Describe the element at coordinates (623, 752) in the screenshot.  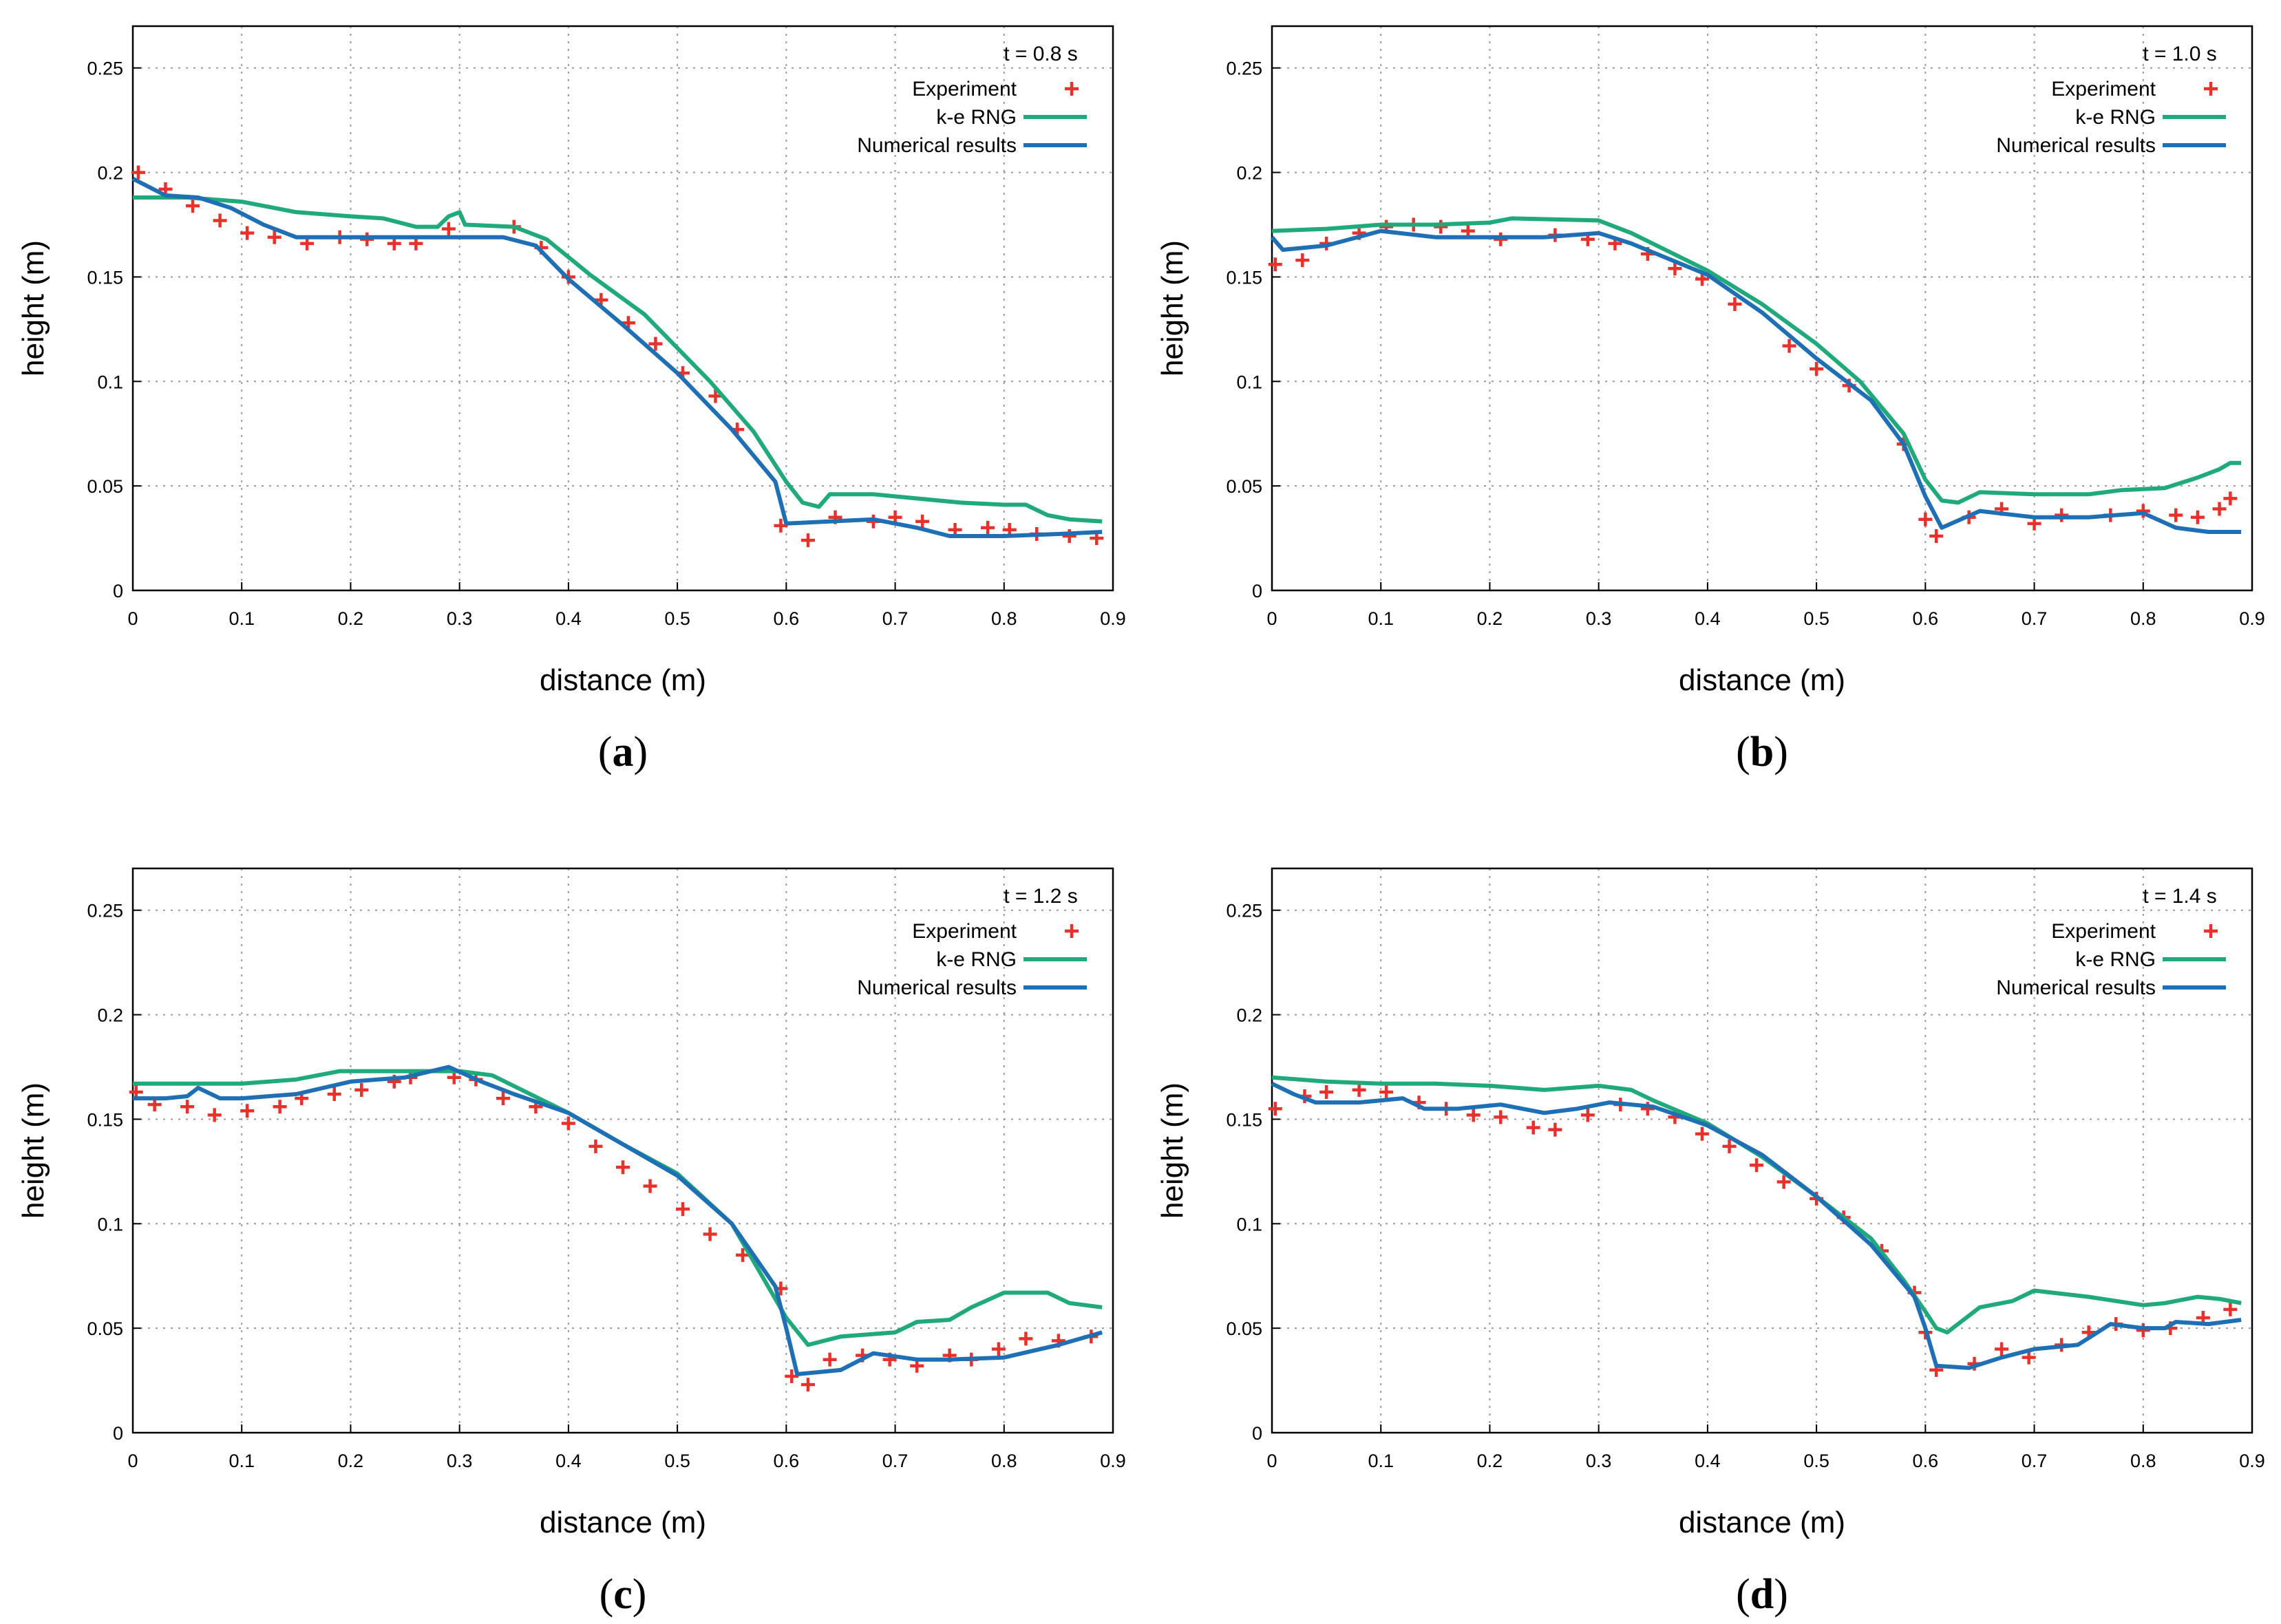
I see `panel-caption: (a)` at that location.